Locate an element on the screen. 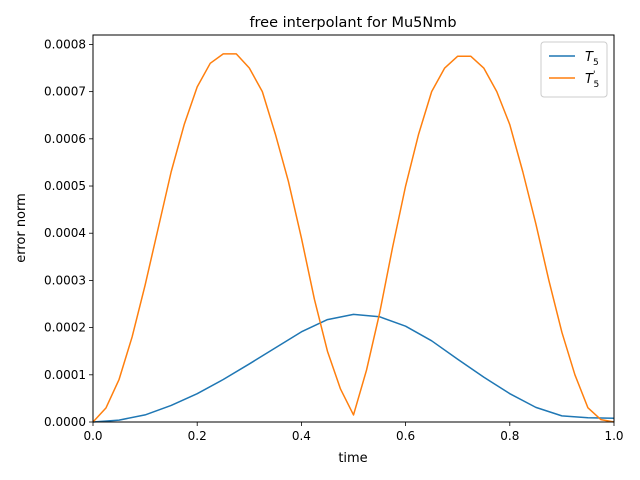  x-tick-label: 1.0 is located at coordinates (613, 436).